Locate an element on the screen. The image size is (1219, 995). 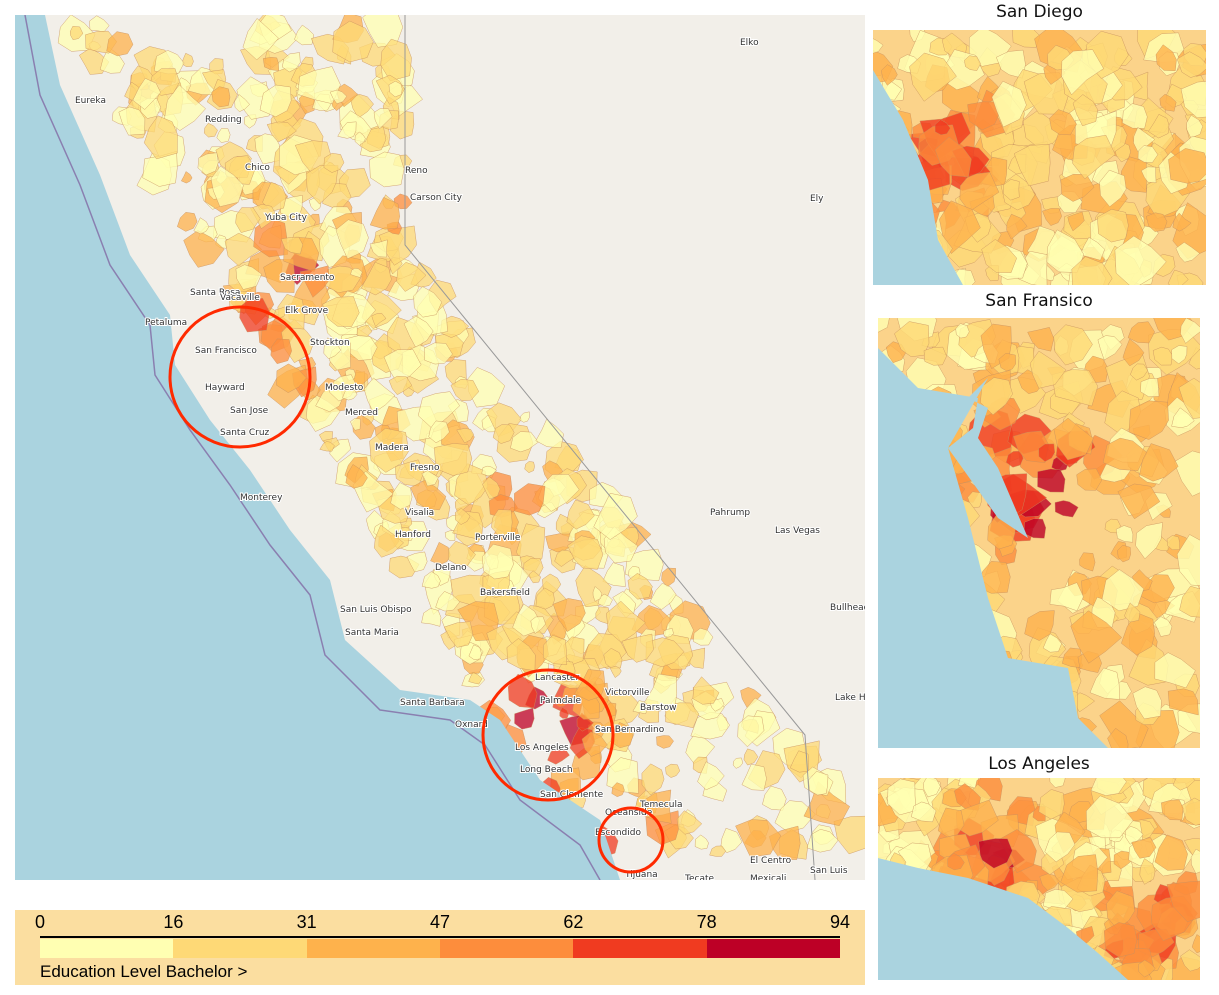
place-label: Madera is located at coordinates (392, 448).